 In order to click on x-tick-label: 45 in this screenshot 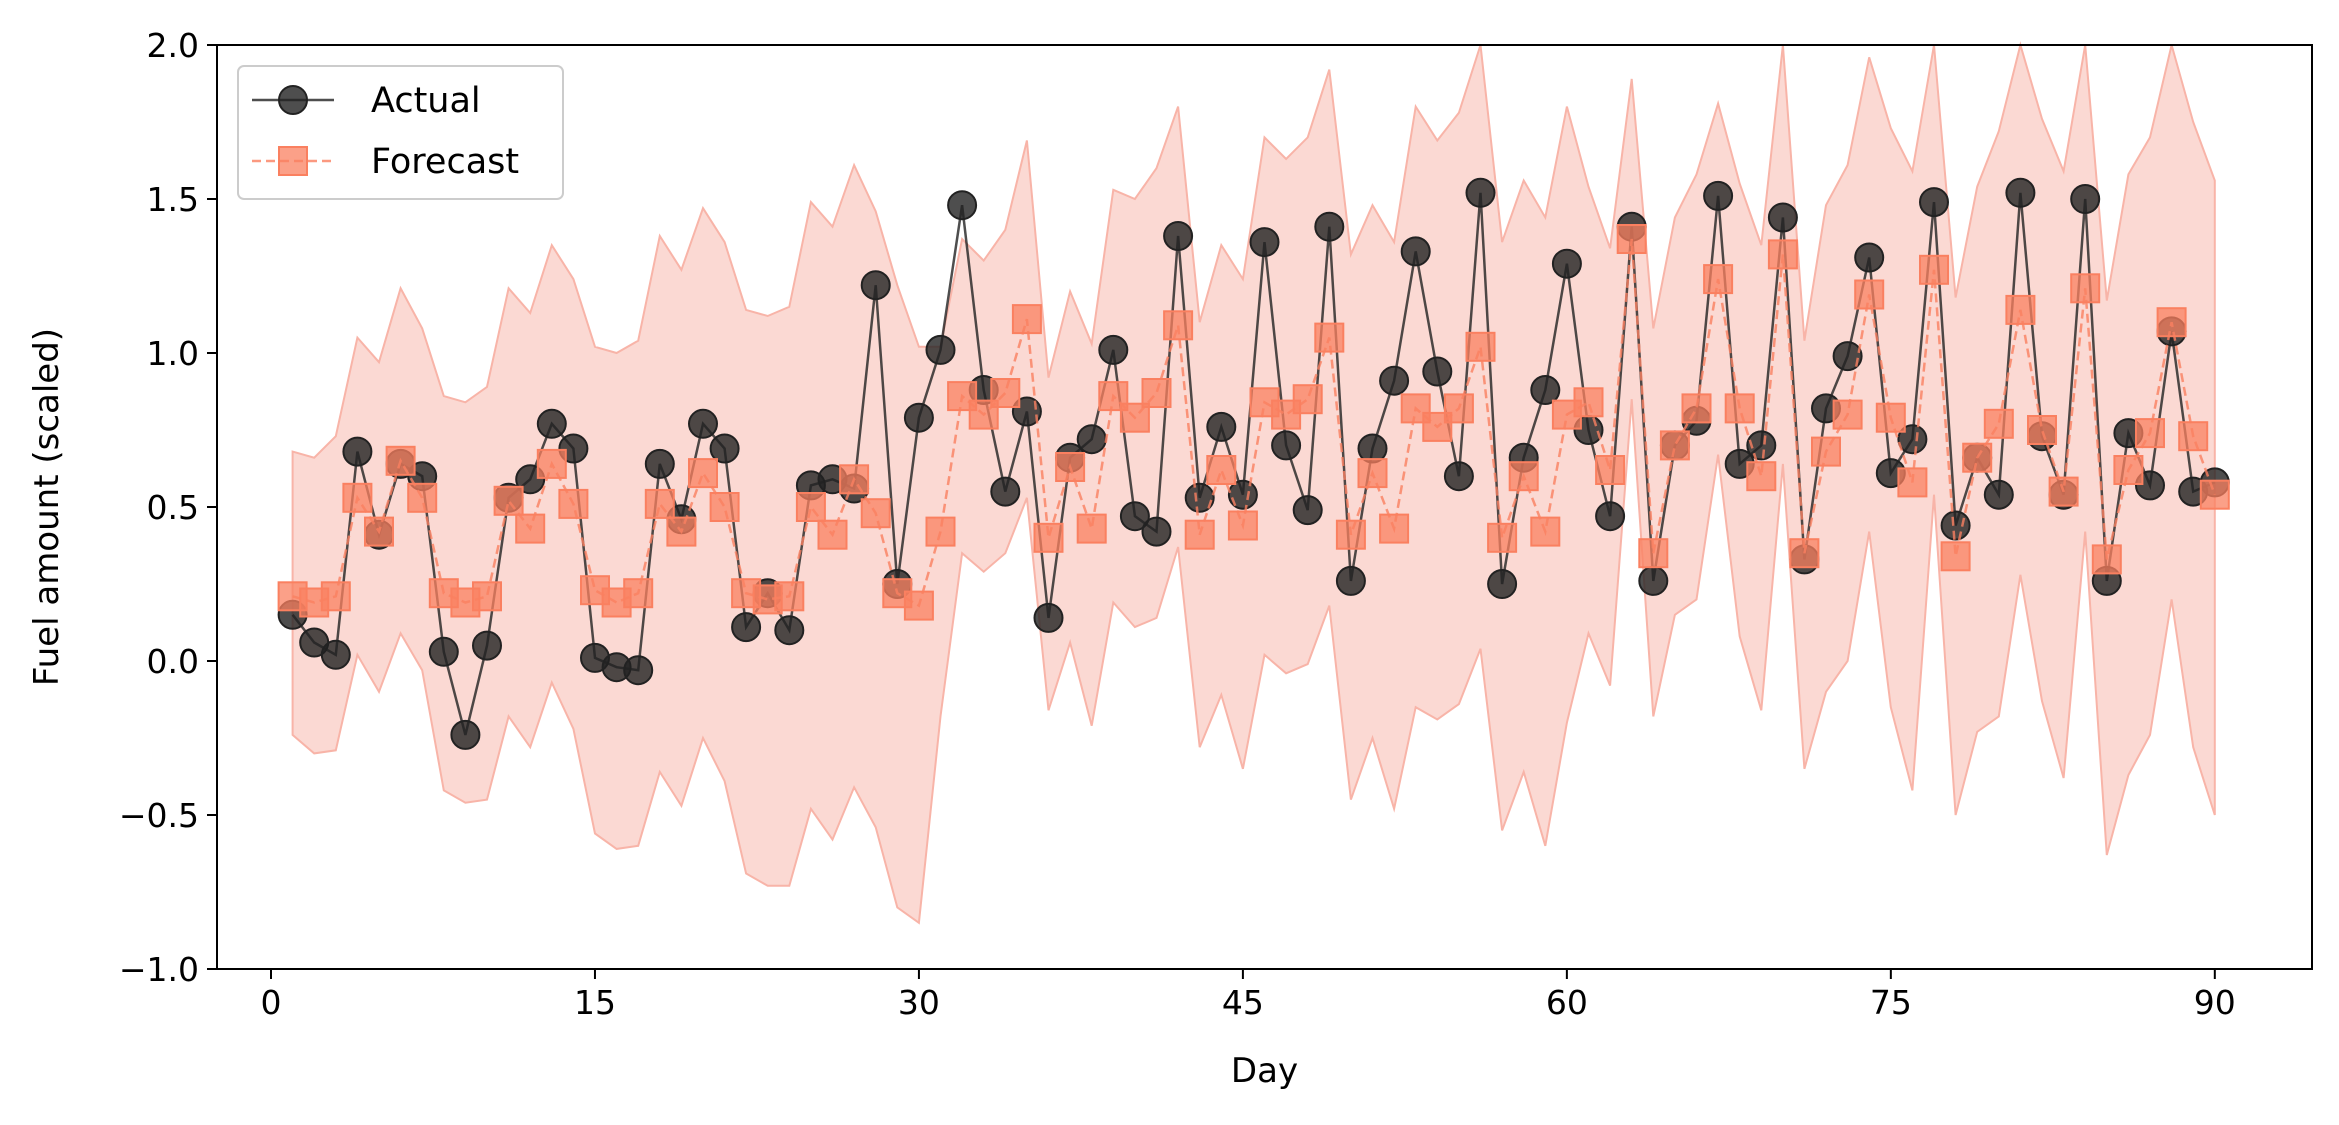, I will do `click(1243, 1002)`.